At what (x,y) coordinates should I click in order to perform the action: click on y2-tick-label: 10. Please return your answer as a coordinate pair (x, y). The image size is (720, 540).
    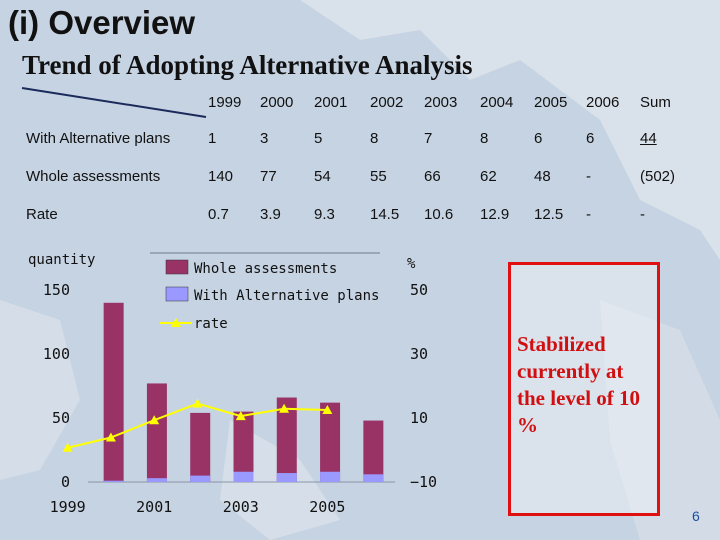
    Looking at the image, I should click on (419, 418).